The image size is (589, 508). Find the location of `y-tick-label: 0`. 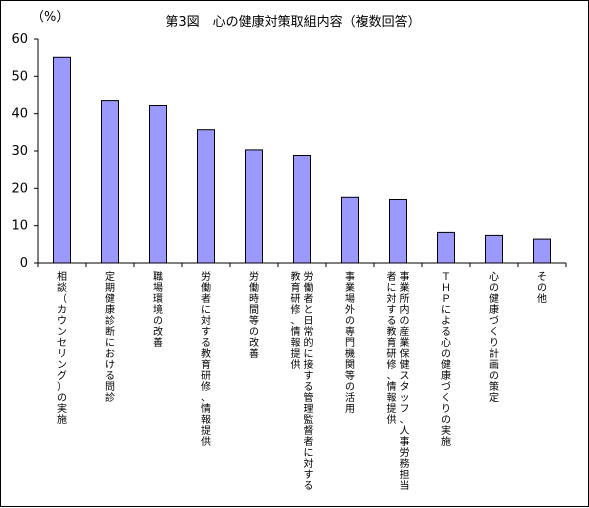

y-tick-label: 0 is located at coordinates (24, 263).